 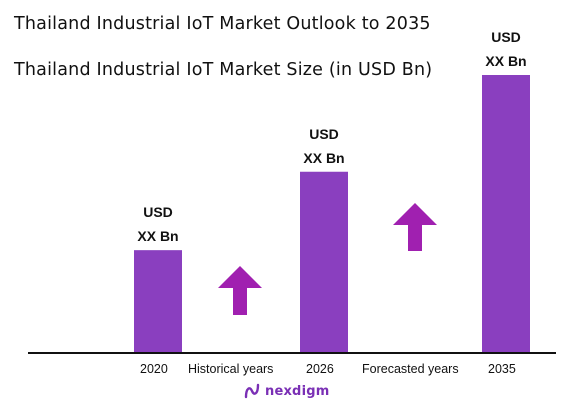 What do you see at coordinates (158, 301) in the screenshot?
I see `bar-2020` at bounding box center [158, 301].